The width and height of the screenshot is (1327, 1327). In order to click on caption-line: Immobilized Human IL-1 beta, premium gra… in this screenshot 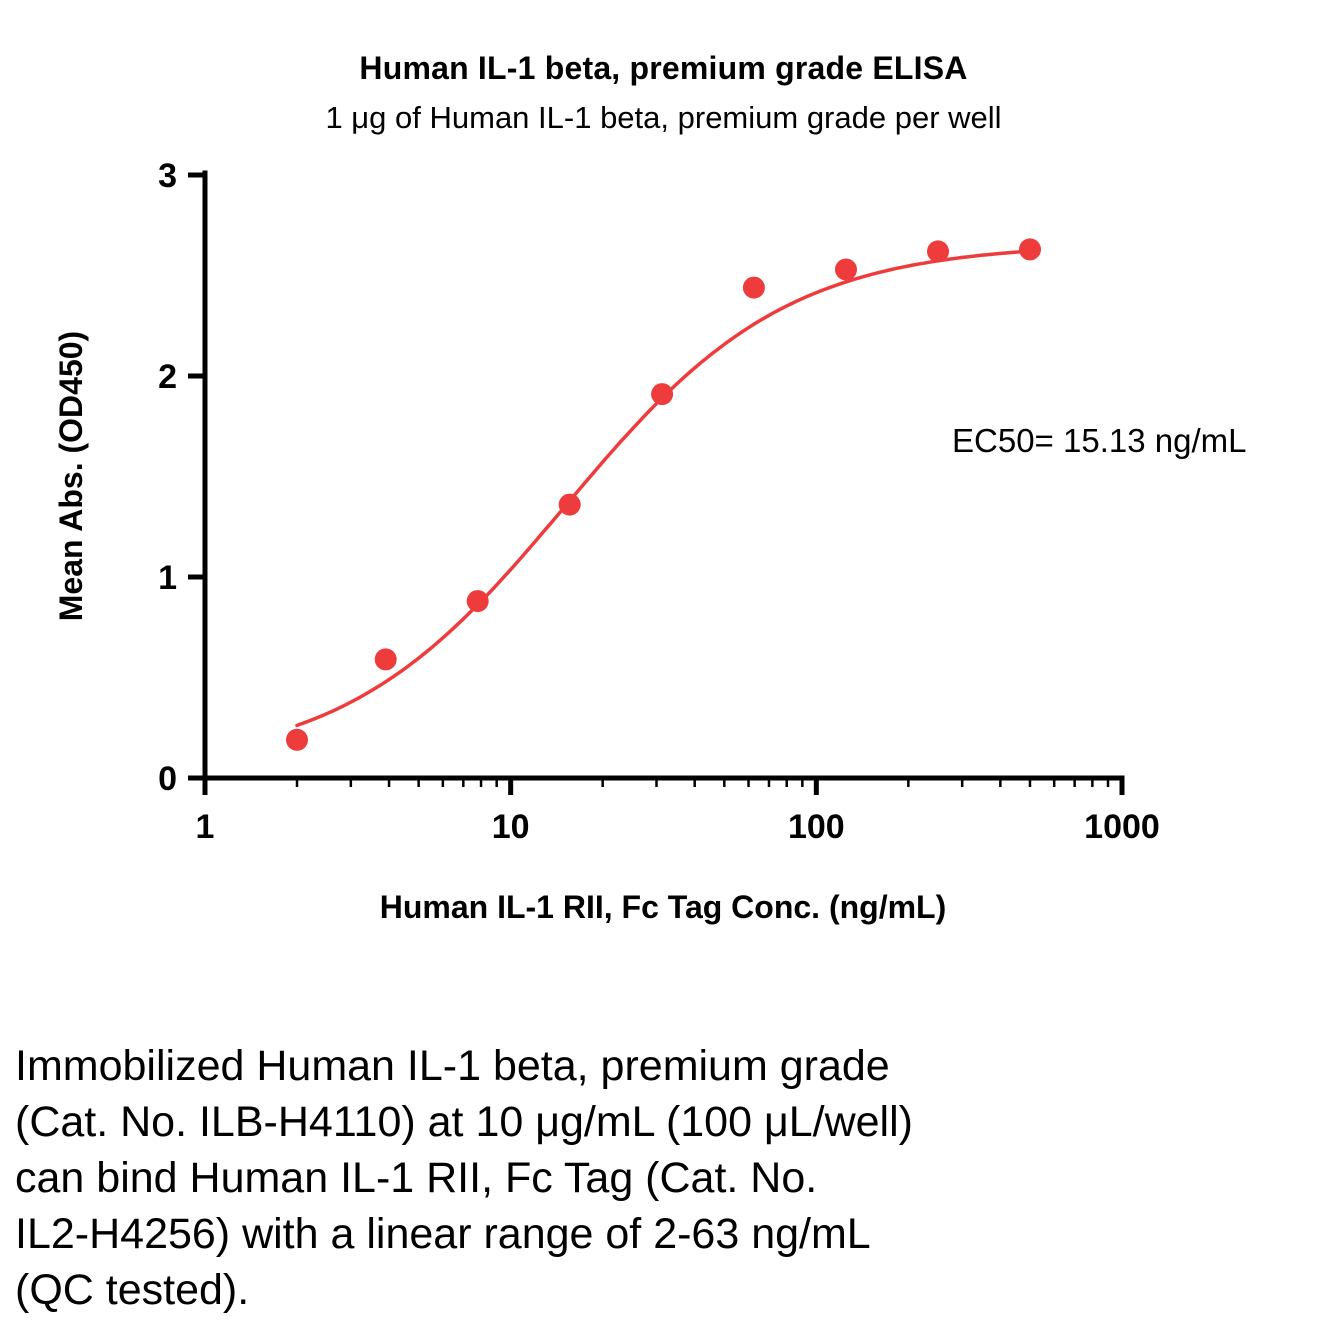, I will do `click(452, 1066)`.